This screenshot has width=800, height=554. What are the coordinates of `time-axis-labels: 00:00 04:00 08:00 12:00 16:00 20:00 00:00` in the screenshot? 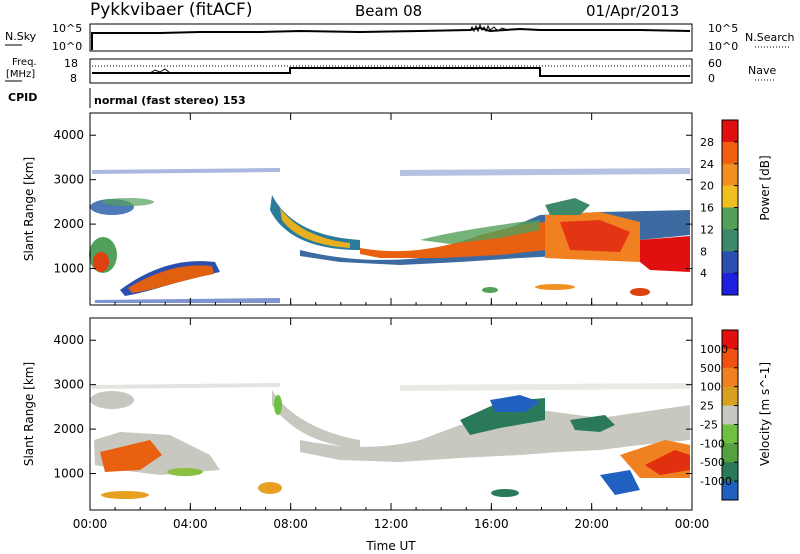 It's located at (391, 524).